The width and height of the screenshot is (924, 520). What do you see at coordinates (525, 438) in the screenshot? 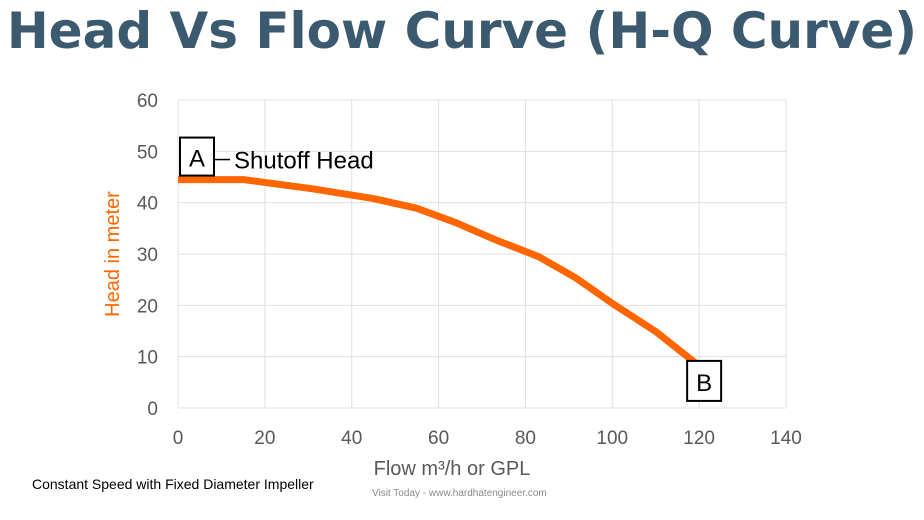
I see `x-tick-label: 80` at bounding box center [525, 438].